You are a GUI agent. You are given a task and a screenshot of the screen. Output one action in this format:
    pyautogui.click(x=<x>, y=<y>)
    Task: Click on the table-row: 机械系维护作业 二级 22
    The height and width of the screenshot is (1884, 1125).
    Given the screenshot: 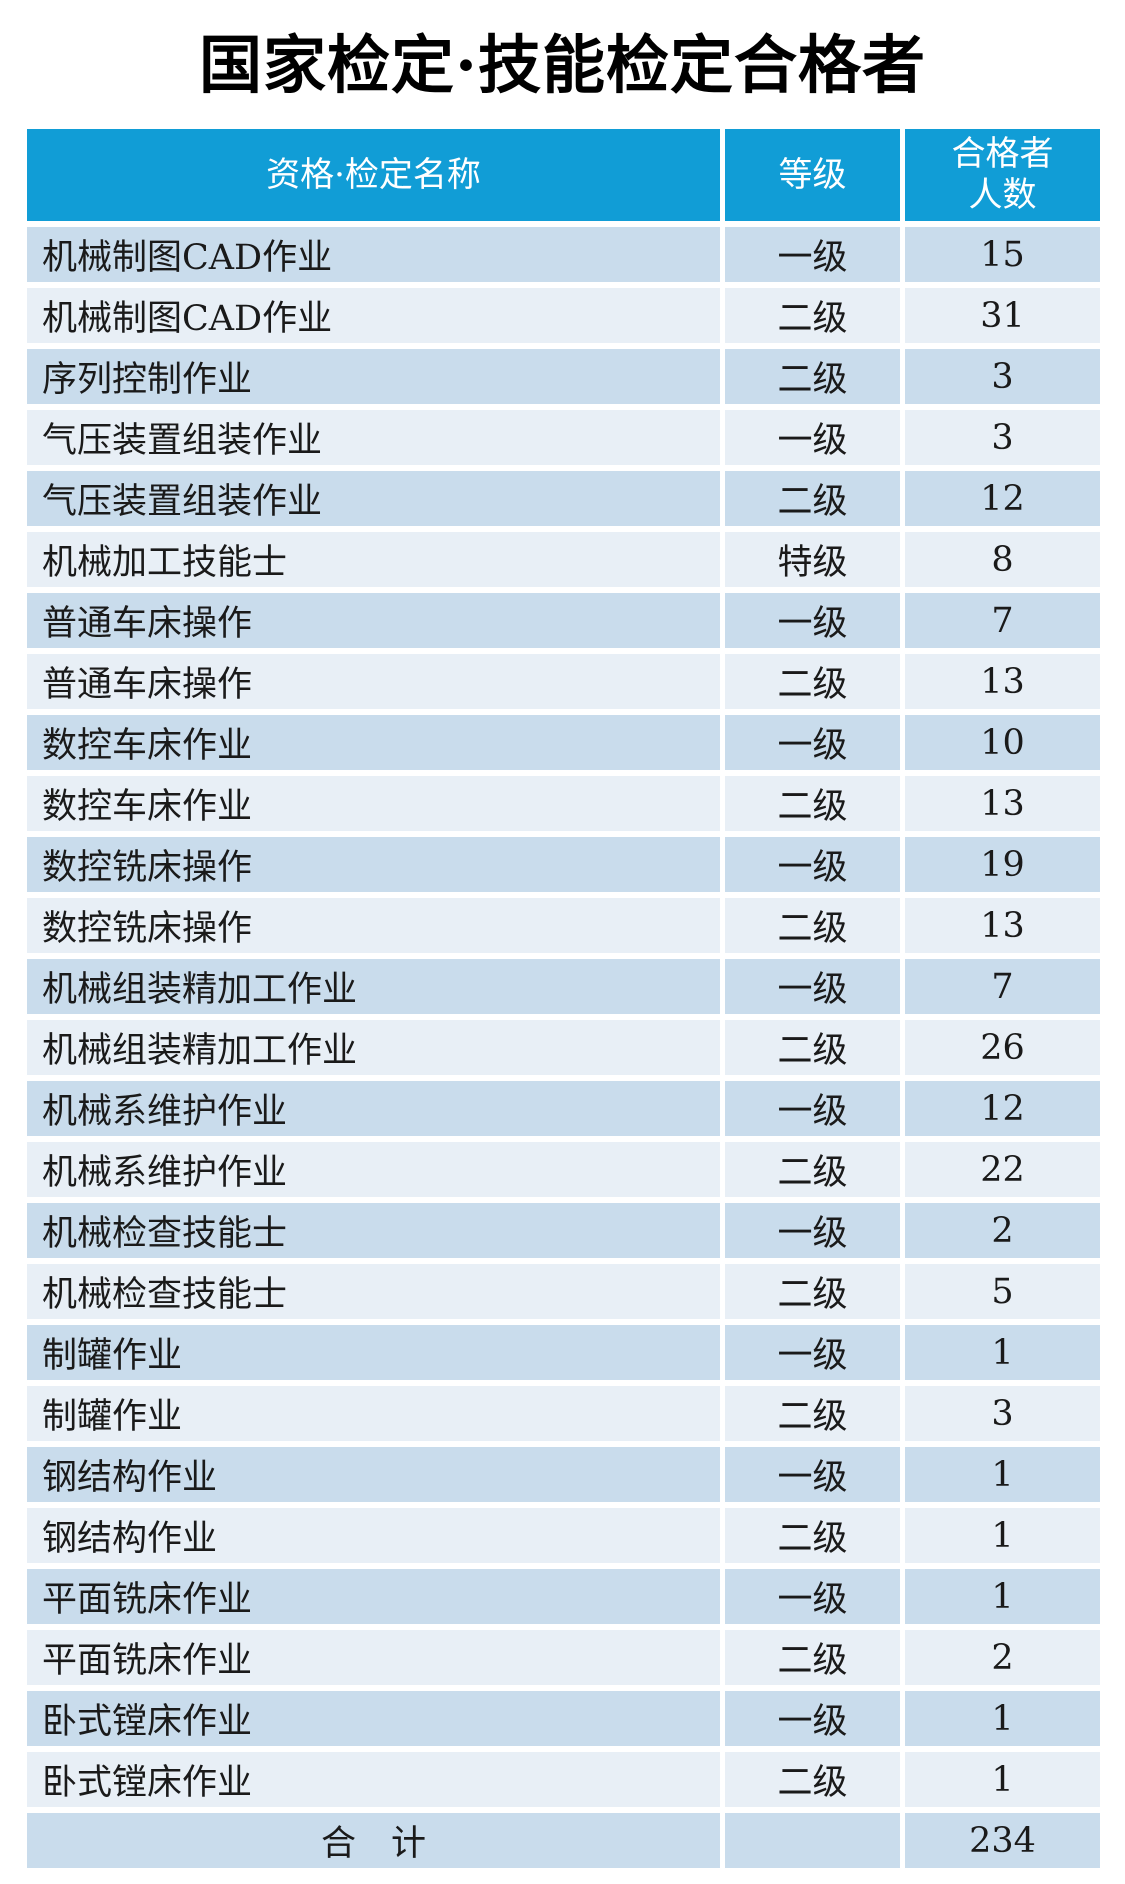 What is the action you would take?
    pyautogui.click(x=563, y=1169)
    